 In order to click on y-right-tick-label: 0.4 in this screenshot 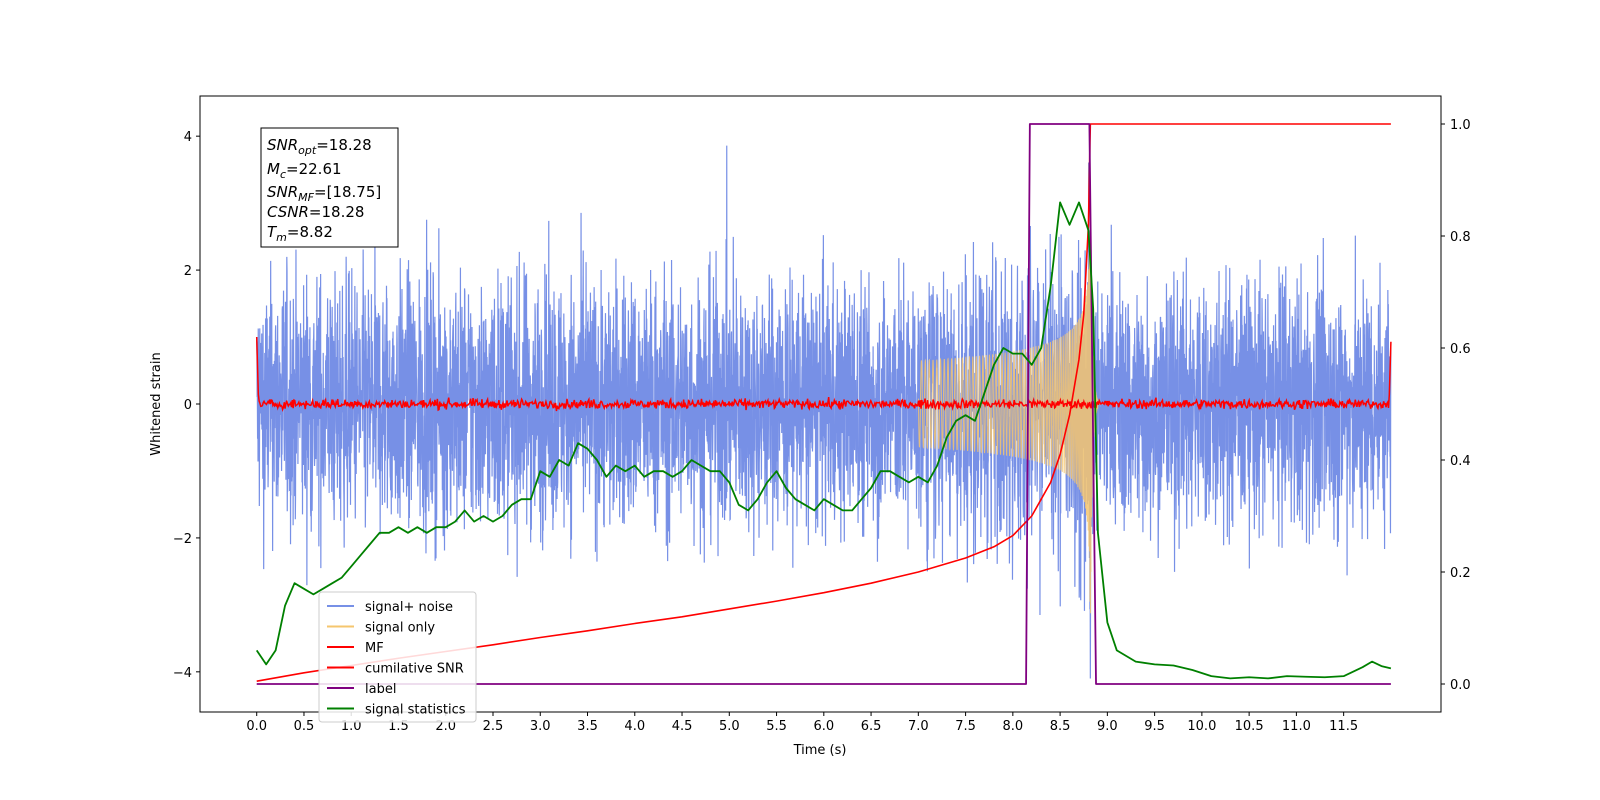, I will do `click(1460, 461)`.